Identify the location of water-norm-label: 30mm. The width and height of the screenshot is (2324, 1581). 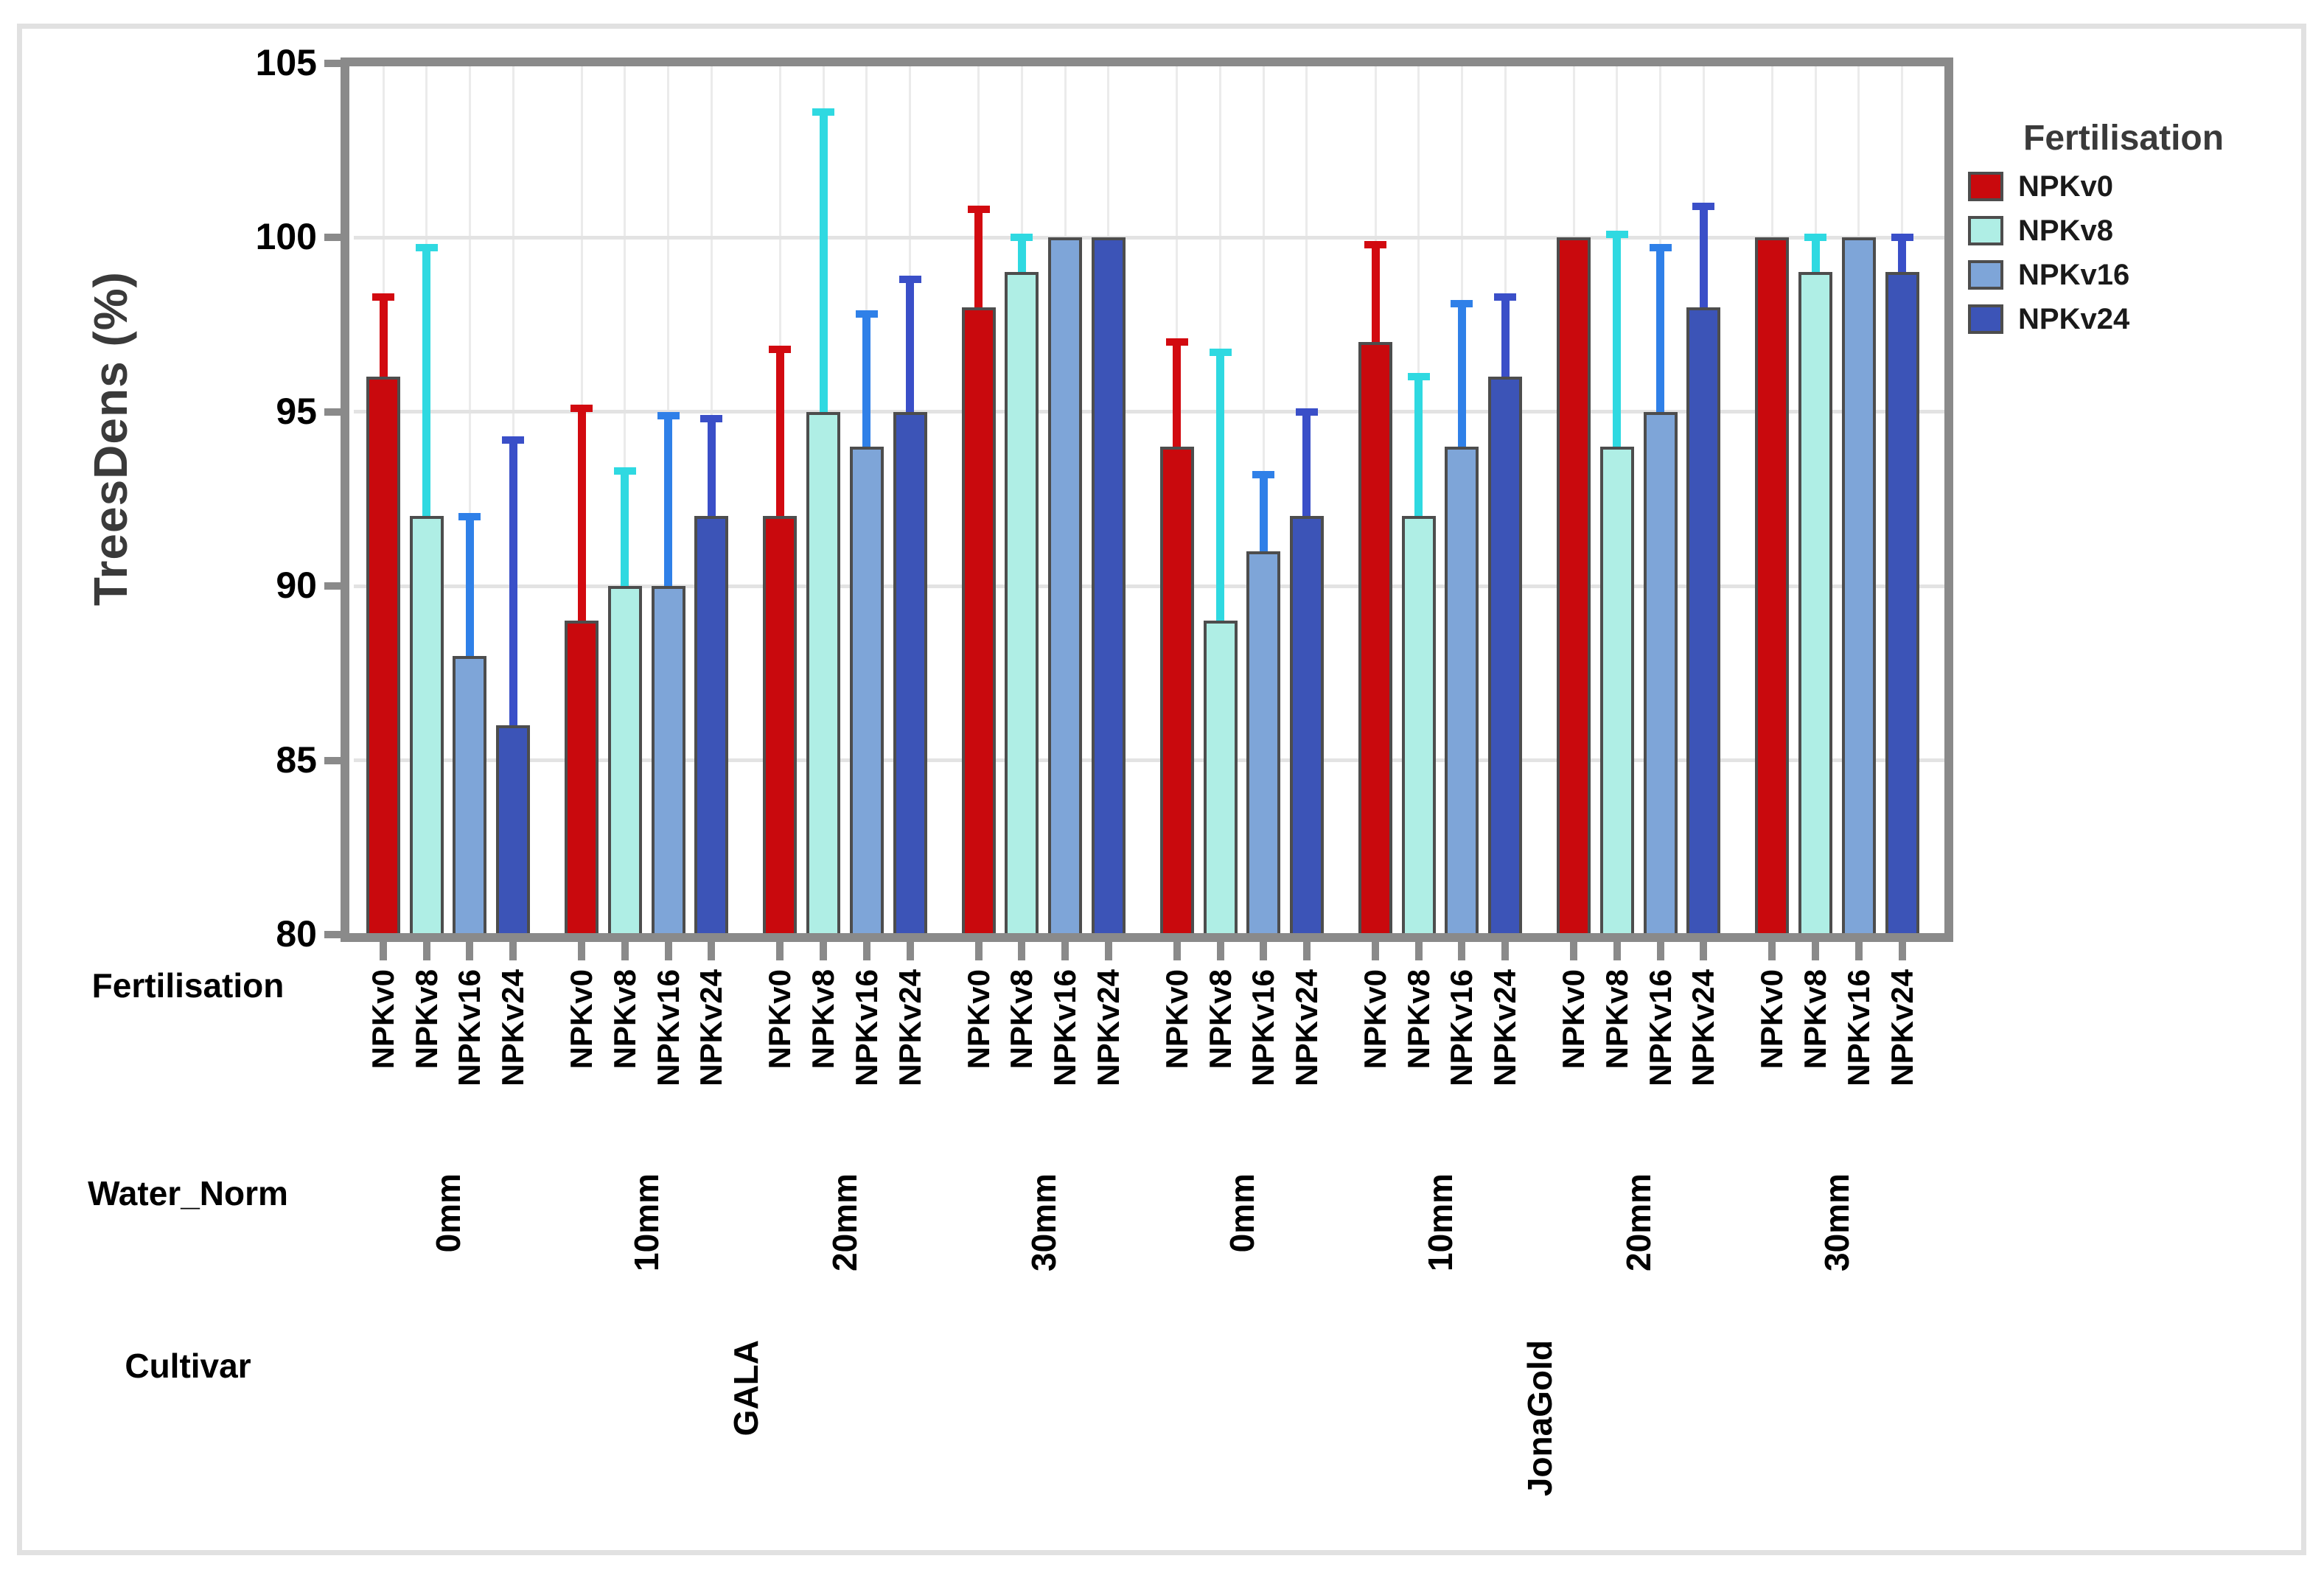
(1837, 1222).